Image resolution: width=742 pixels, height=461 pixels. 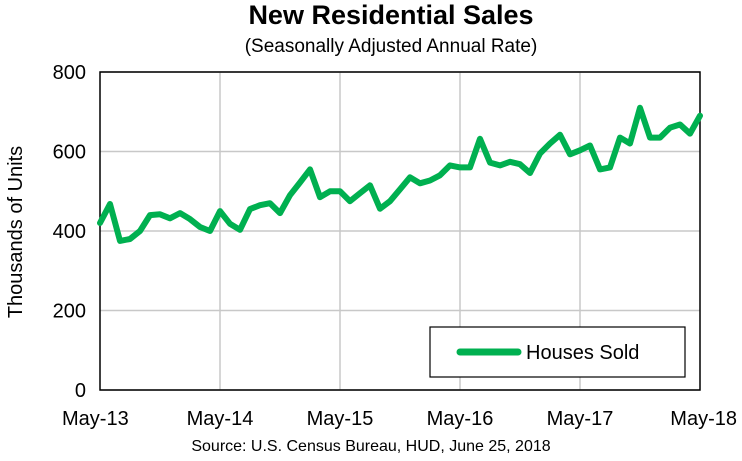 I want to click on x-tick-label: May-17, so click(x=580, y=419).